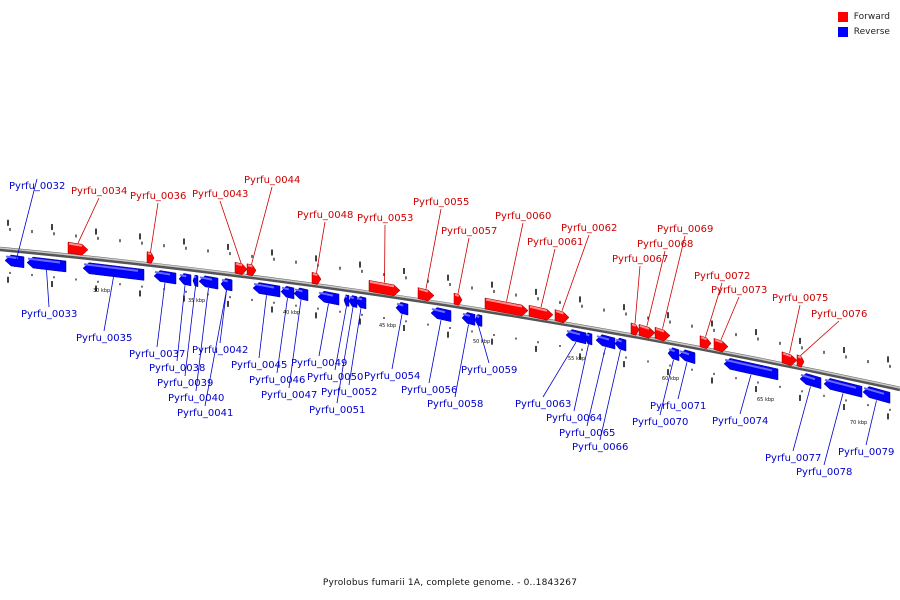 This screenshot has height=600, width=900. What do you see at coordinates (291, 313) in the screenshot?
I see `scale-label-40-kbp: 40 kbp` at bounding box center [291, 313].